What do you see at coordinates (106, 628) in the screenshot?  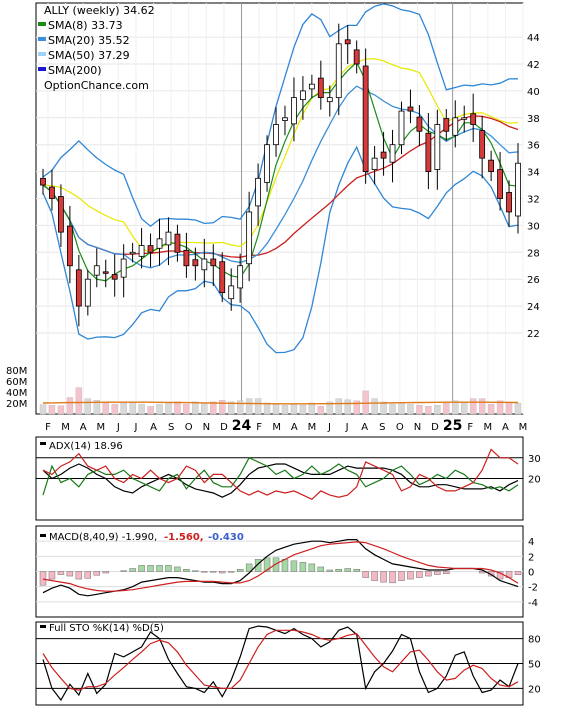 I see `stochastic-title: Full STO %K(14) %D(5)` at bounding box center [106, 628].